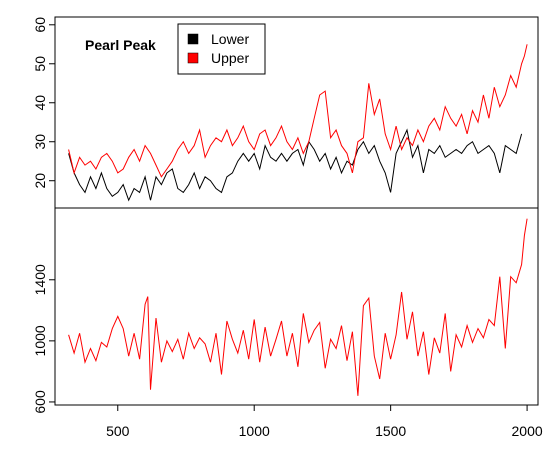  Describe the element at coordinates (193, 39) in the screenshot. I see `legend-swatch-lower` at that location.